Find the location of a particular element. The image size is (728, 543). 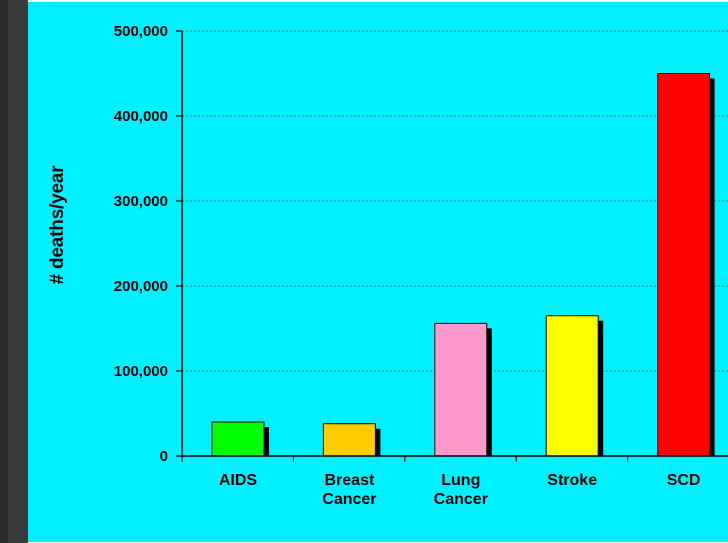

category-label: Lung is located at coordinates (460, 480).